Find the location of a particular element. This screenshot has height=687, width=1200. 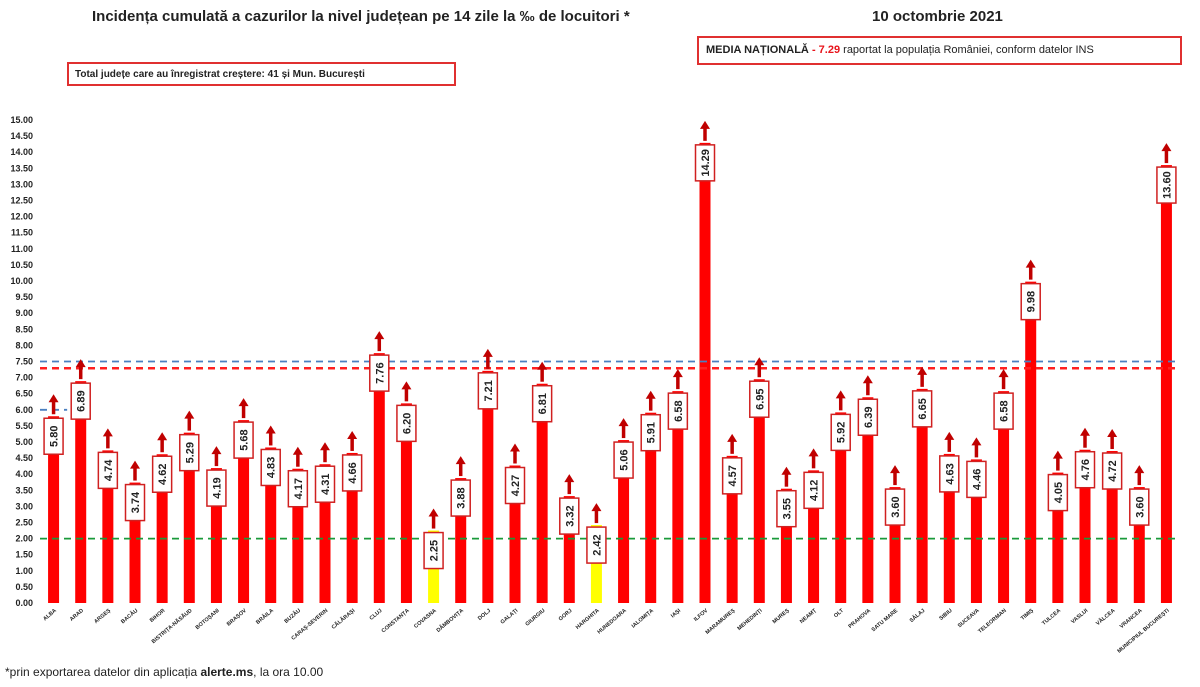

value-label: 3.74 is located at coordinates (136, 502).